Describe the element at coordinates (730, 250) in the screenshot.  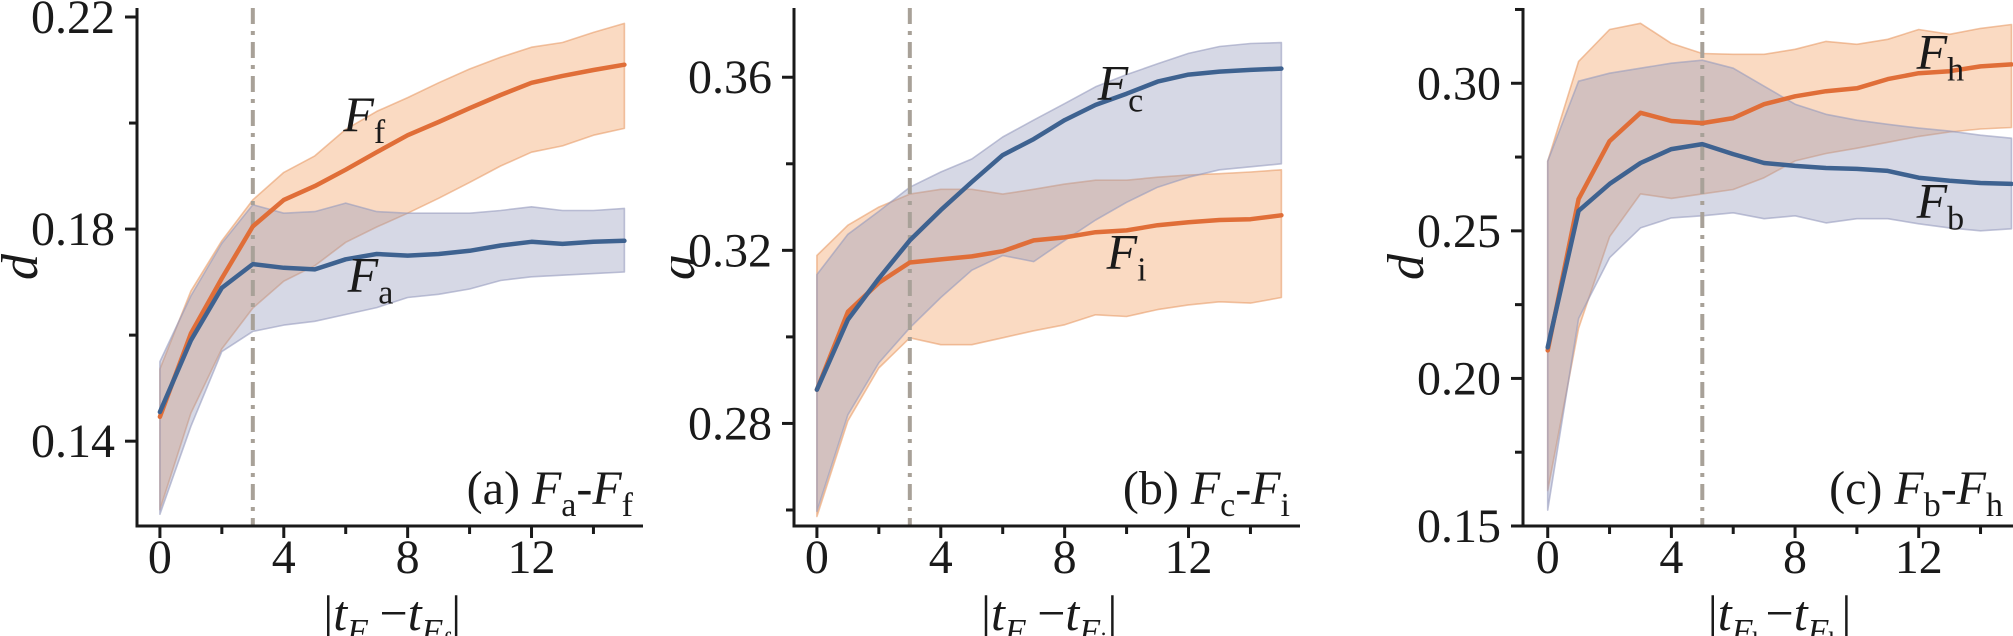
I see `y-tick-label: 0.32` at that location.